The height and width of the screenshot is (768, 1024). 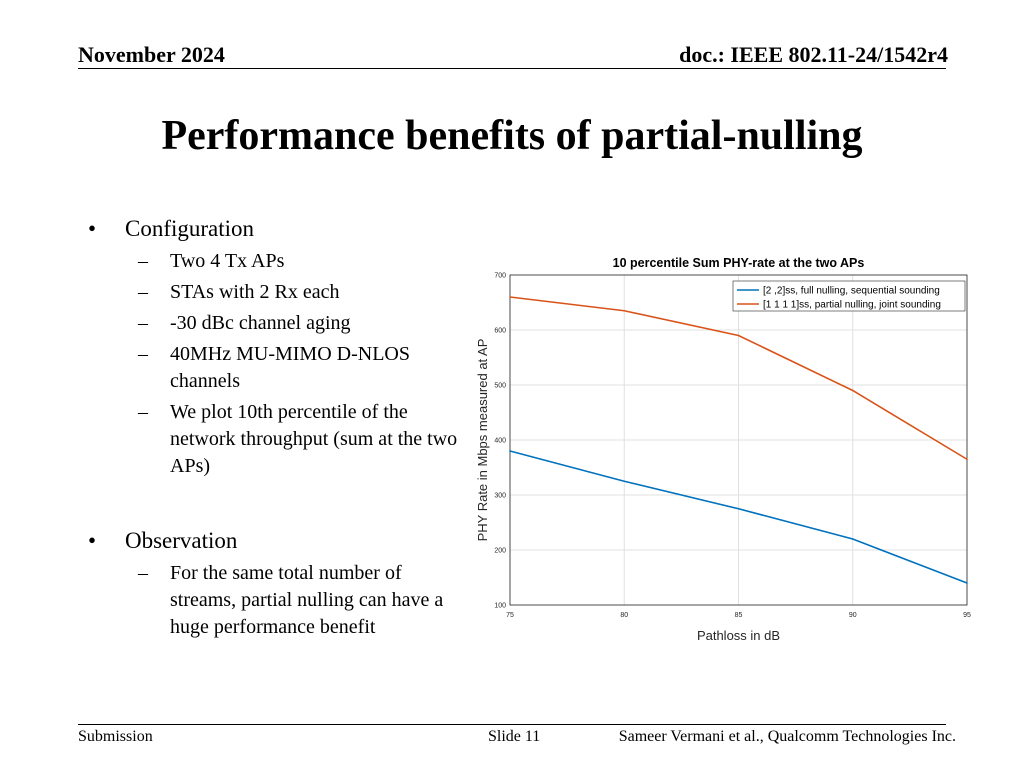 I want to click on x-axis-label: Pathloss in dB, so click(x=738, y=635).